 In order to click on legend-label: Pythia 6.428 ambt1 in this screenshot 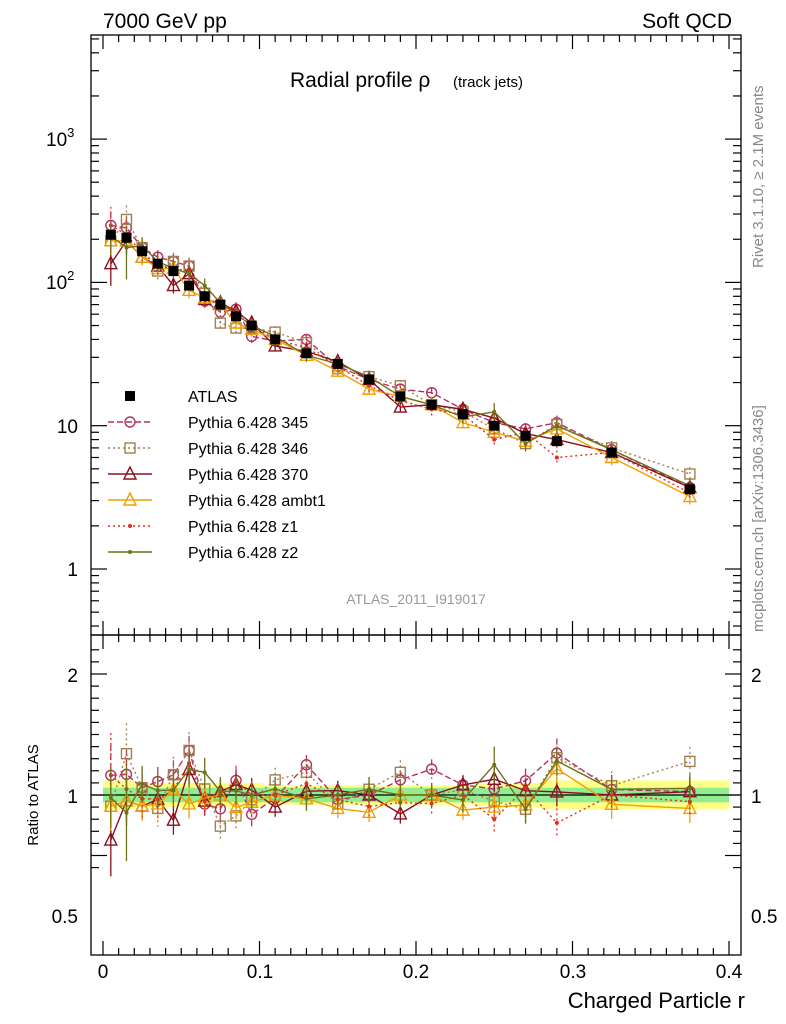, I will do `click(257, 501)`.